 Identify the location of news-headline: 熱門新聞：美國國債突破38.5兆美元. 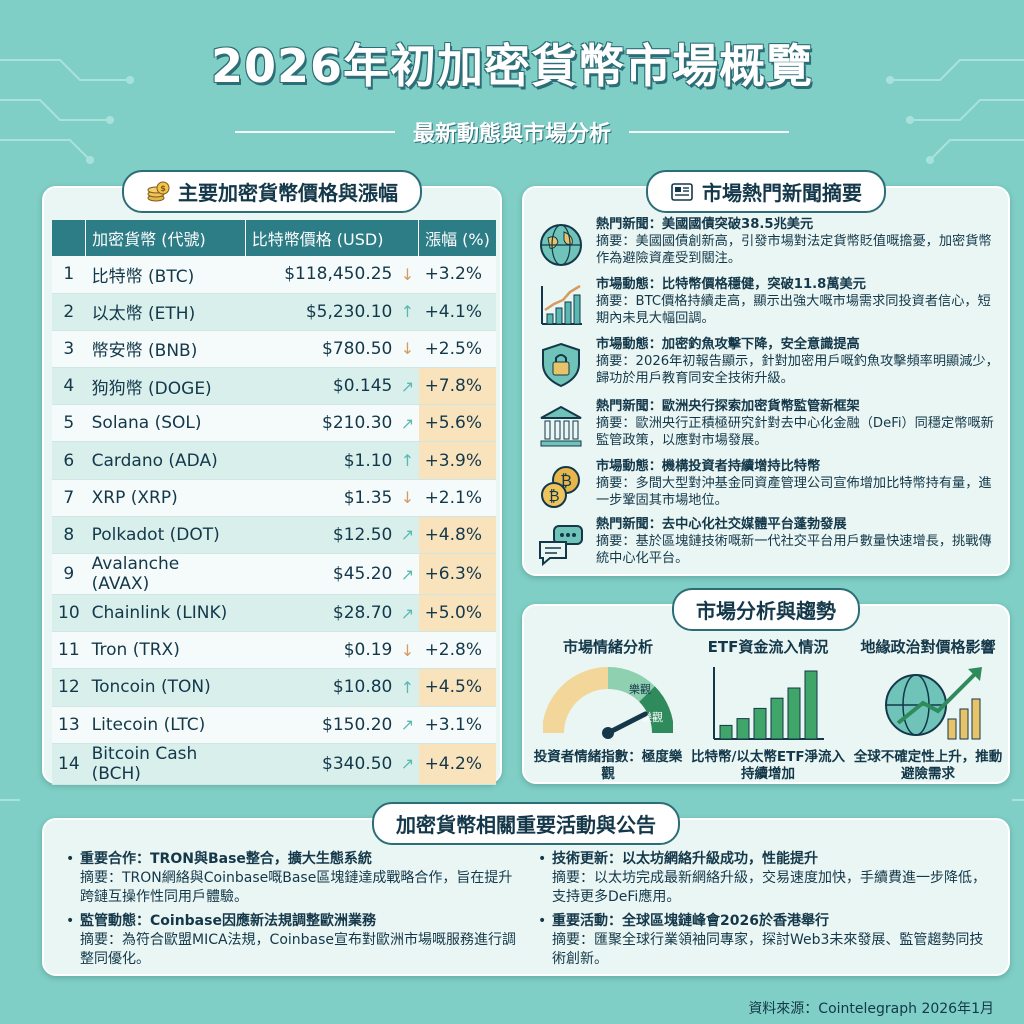
(705, 224).